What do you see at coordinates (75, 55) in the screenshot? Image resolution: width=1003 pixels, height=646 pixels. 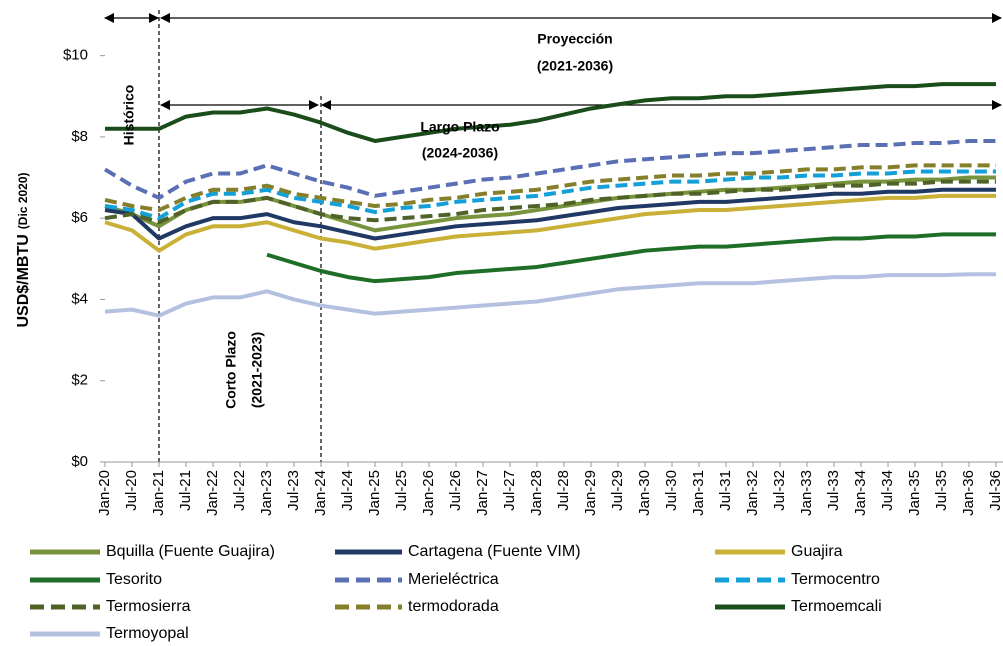 I see `y-tick-label: $10` at bounding box center [75, 55].